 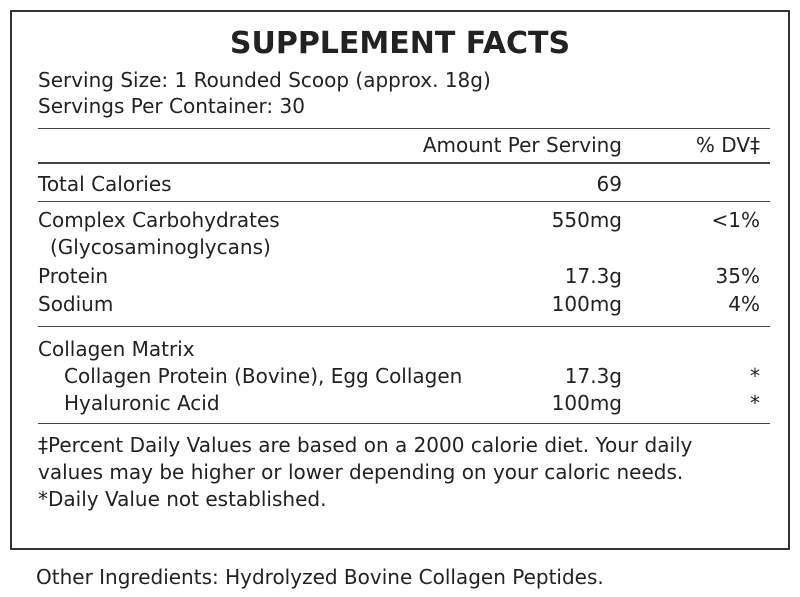 What do you see at coordinates (171, 106) in the screenshot?
I see `servings-per-container: Servings Per Container: 30` at bounding box center [171, 106].